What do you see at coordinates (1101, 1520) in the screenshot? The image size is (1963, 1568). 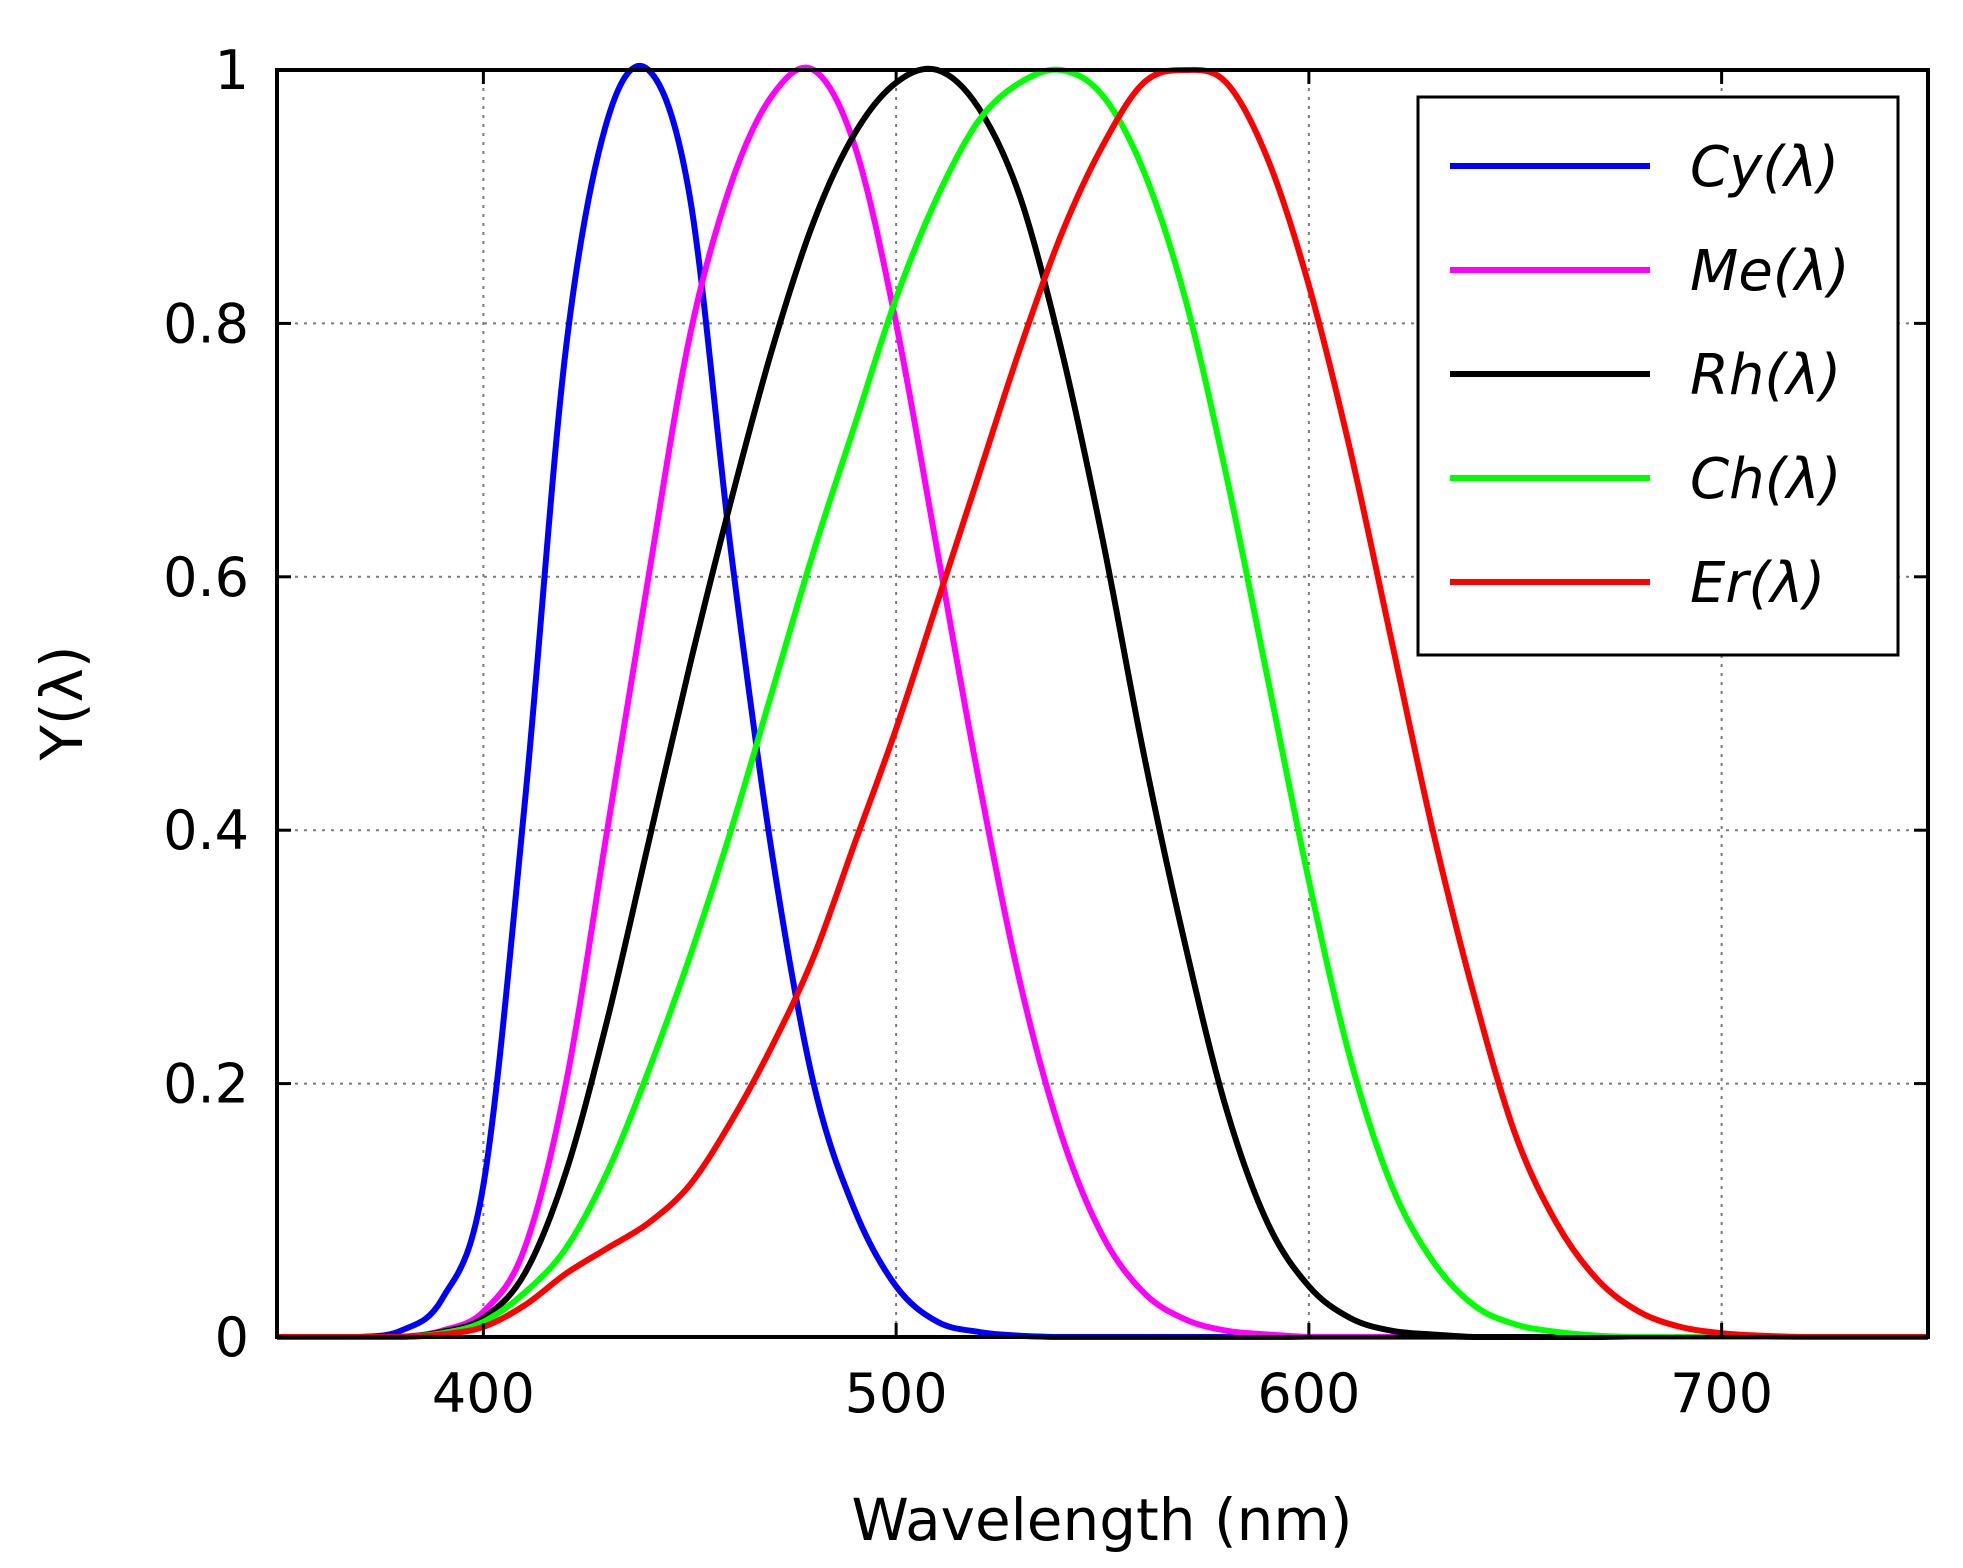 I see `x-axis-title: Wavelength (nm)` at bounding box center [1101, 1520].